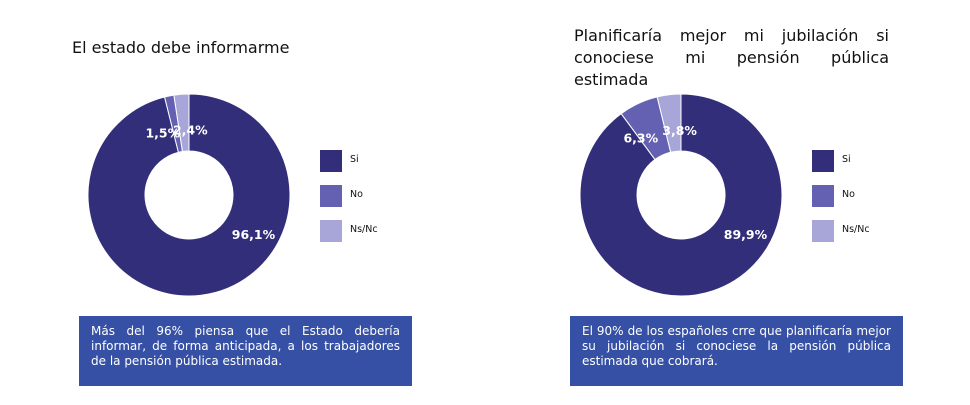  I want to click on donut-chart: 96,1% 1,5%2,4%, so click(189, 195).